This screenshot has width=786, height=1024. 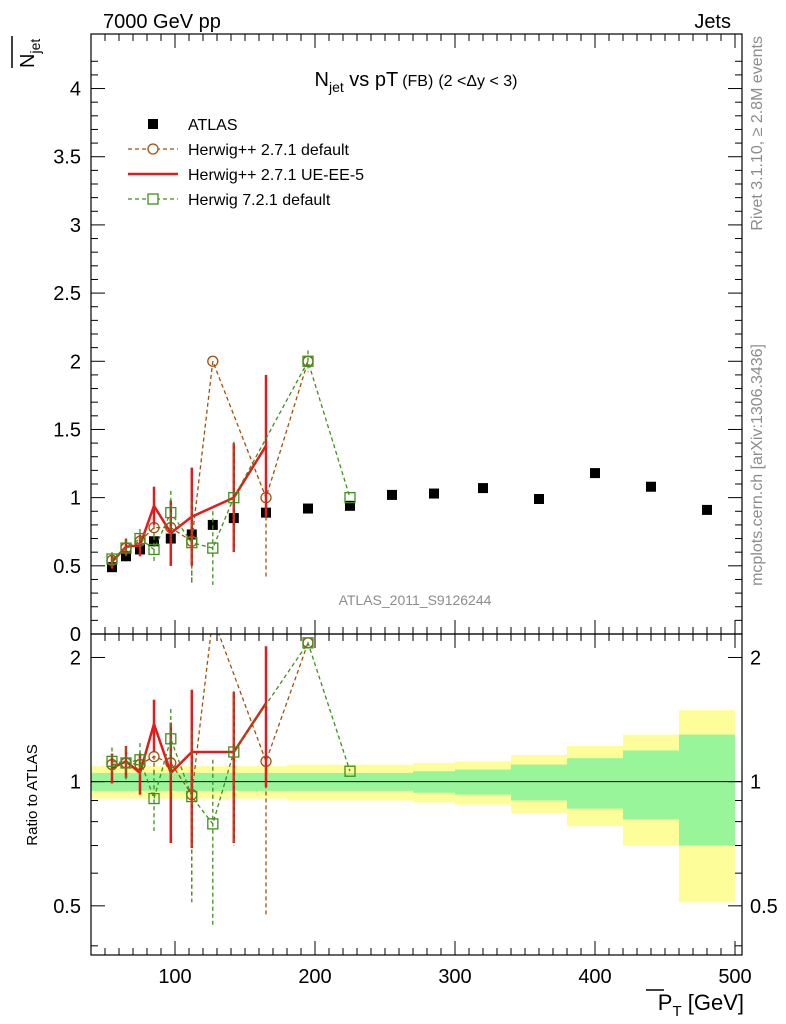 I want to click on y-tick-label: 1.5, so click(x=67, y=430).